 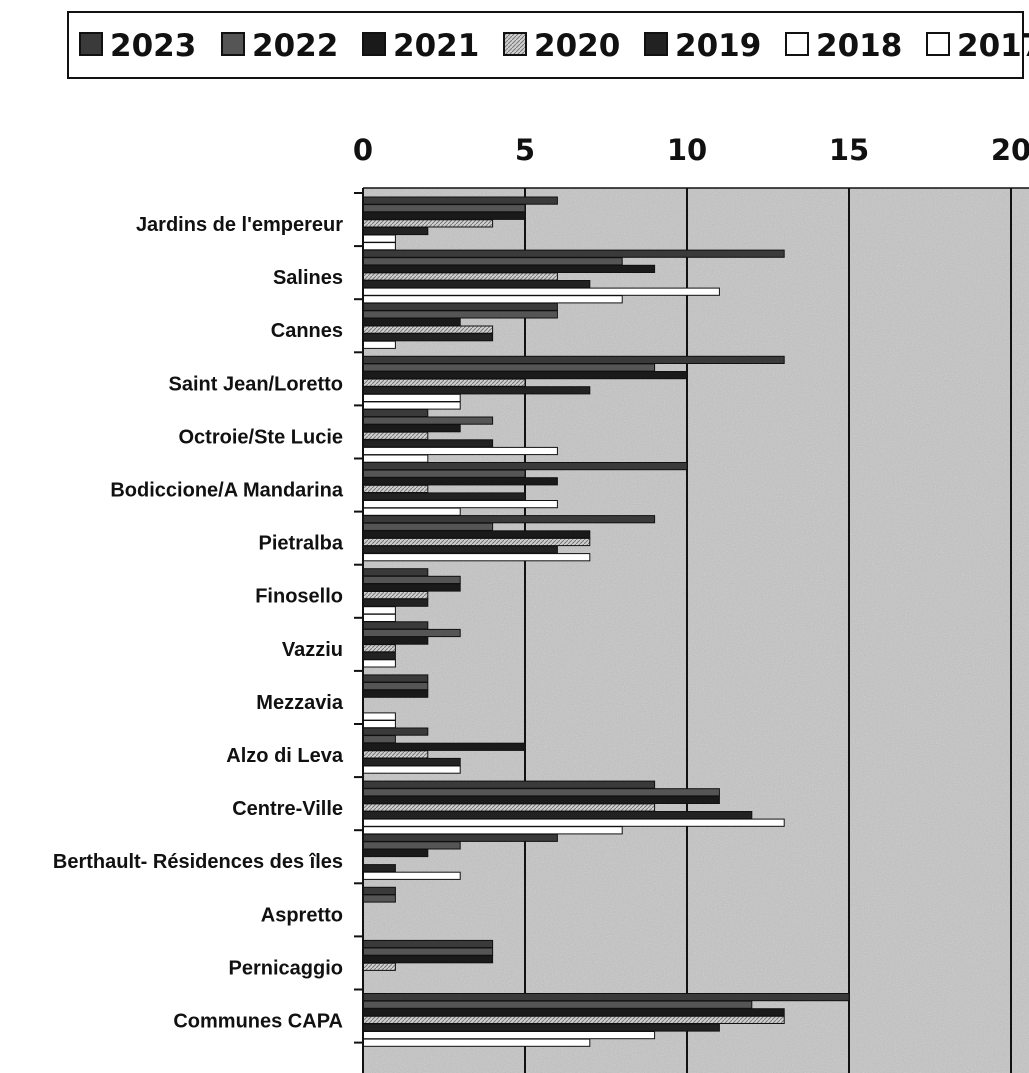 I want to click on x-tick-labels: 0 5 10 15 20, so click(x=691, y=150).